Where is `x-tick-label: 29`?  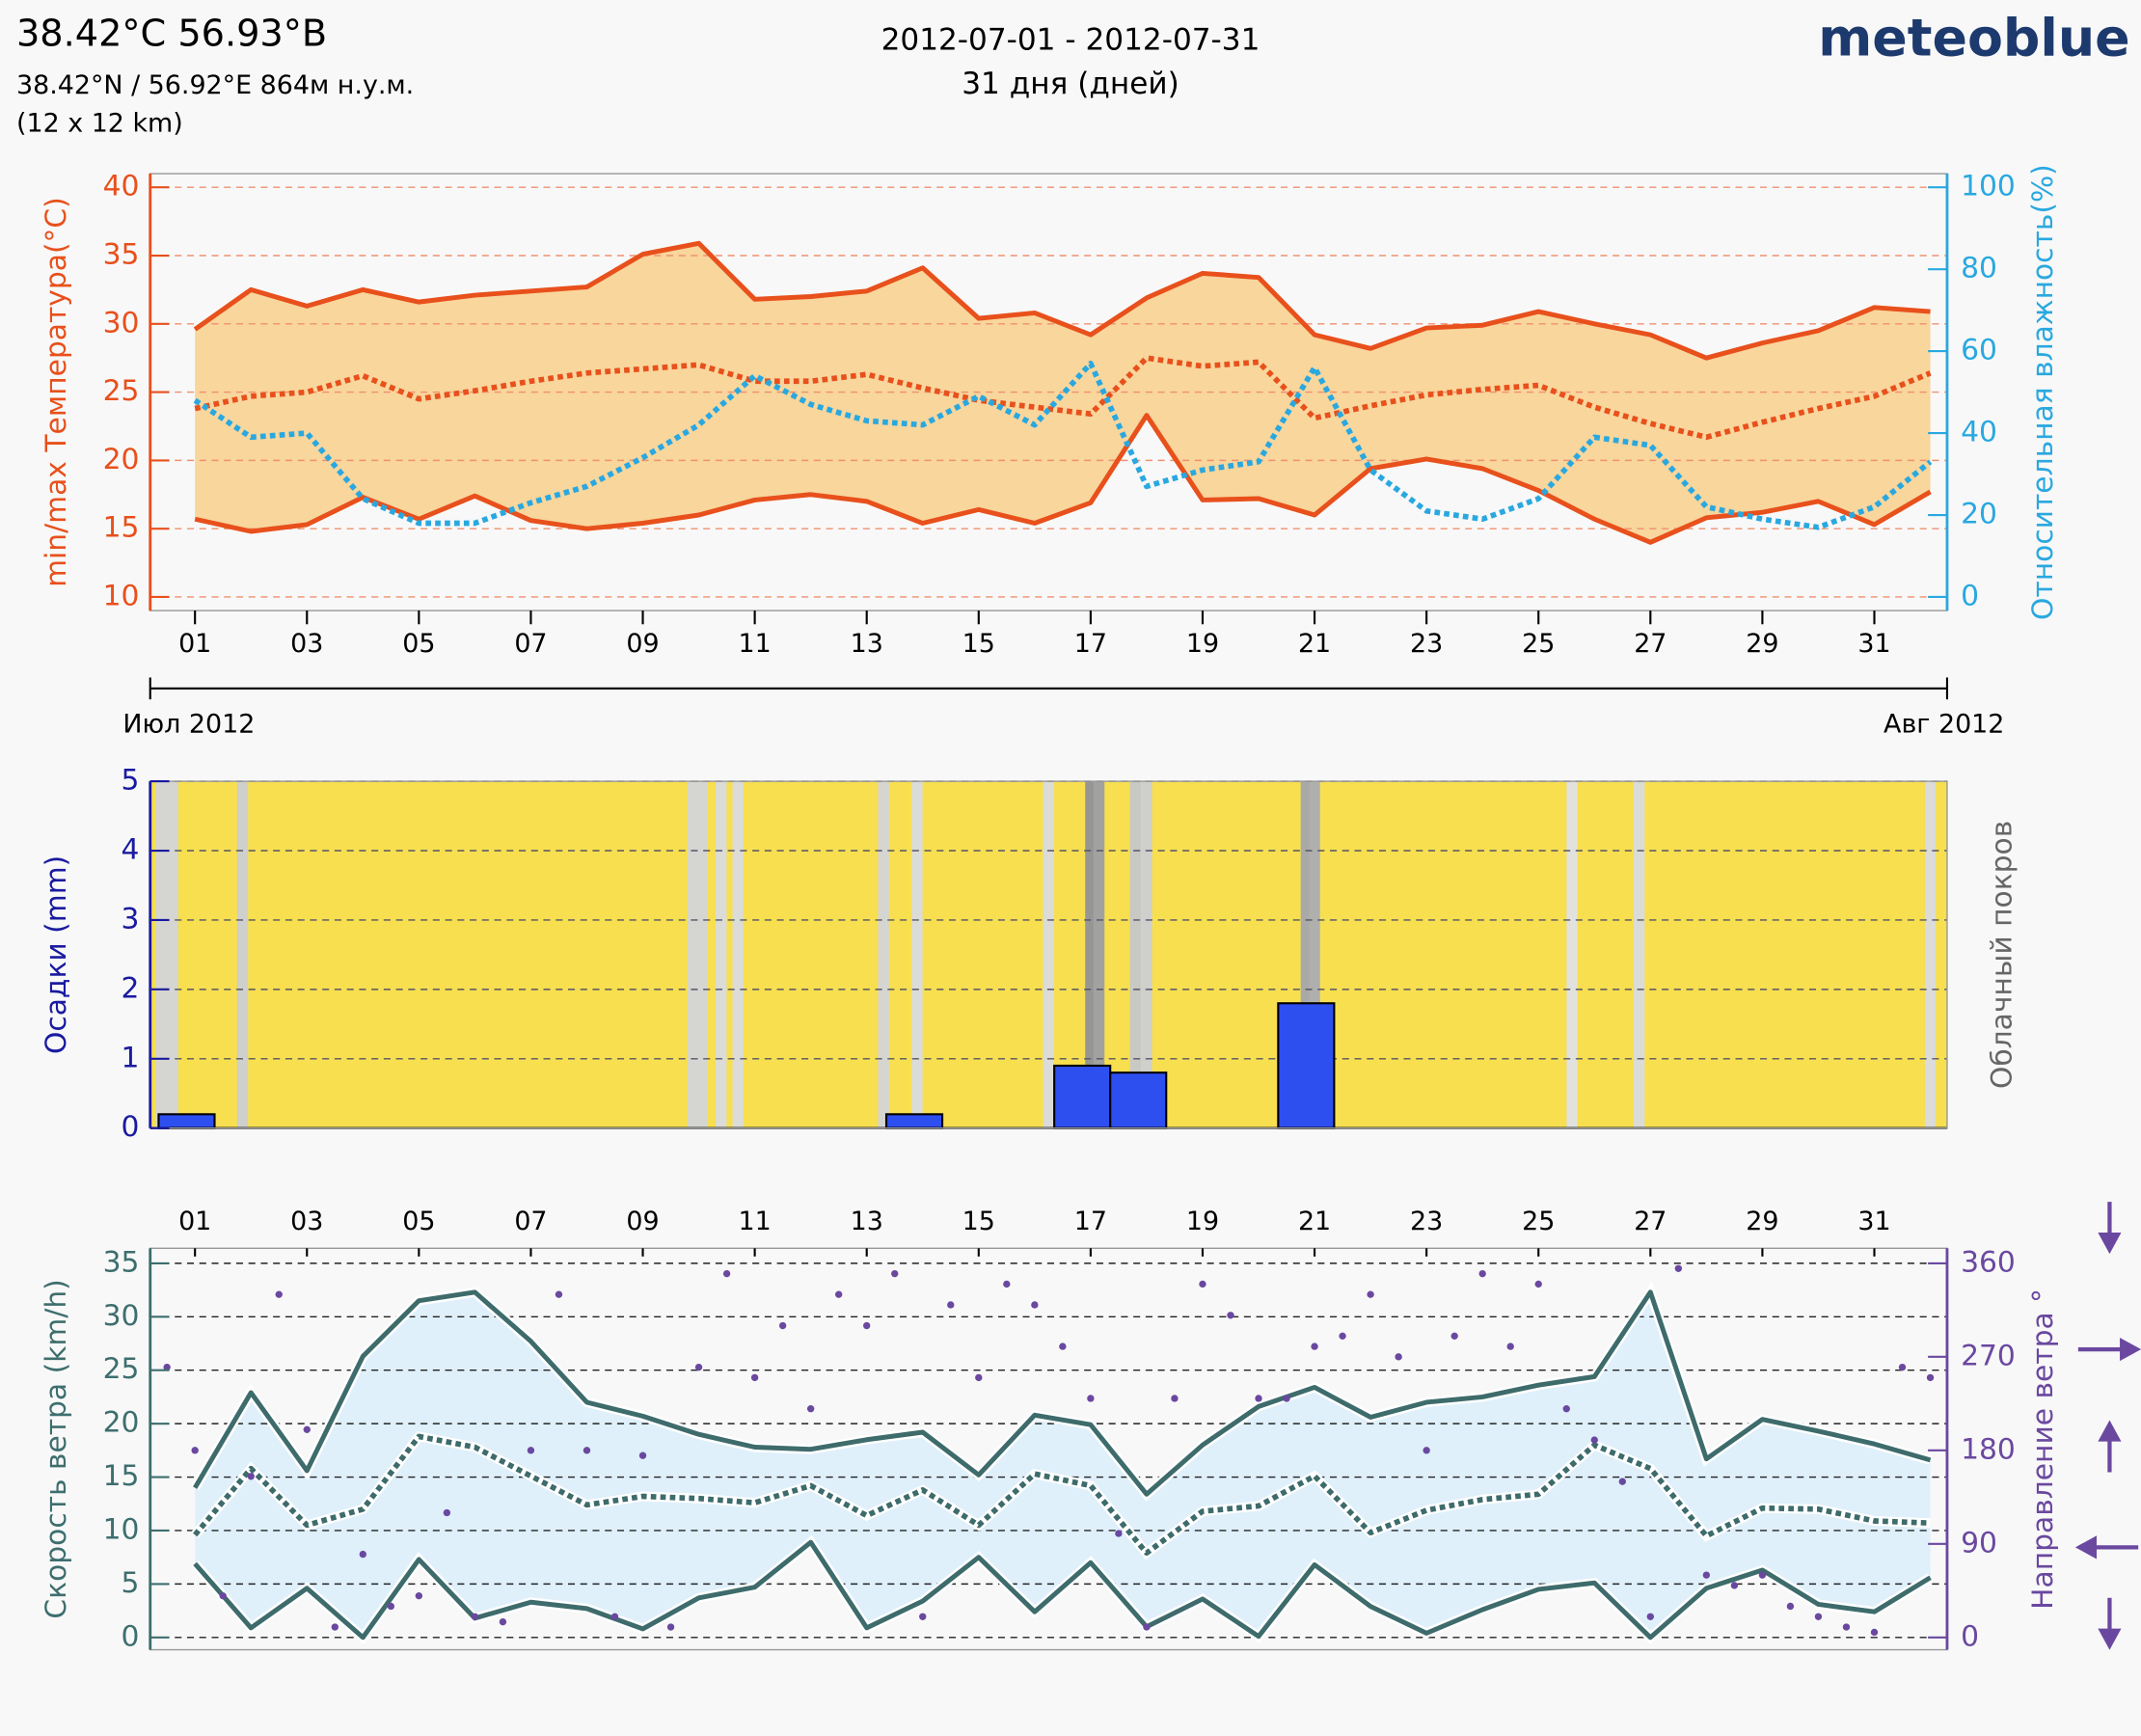
x-tick-label: 29 is located at coordinates (1762, 644).